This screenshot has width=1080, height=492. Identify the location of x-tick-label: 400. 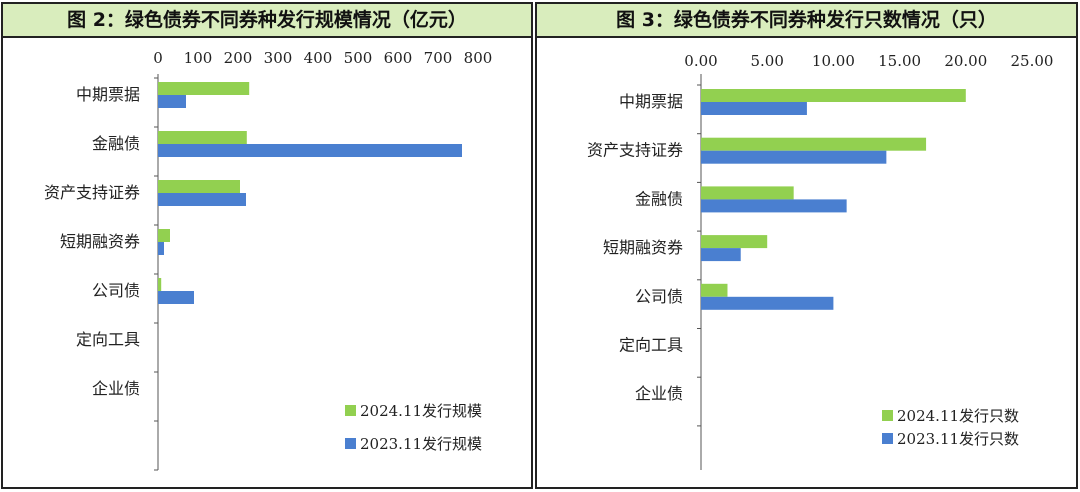
(318, 58).